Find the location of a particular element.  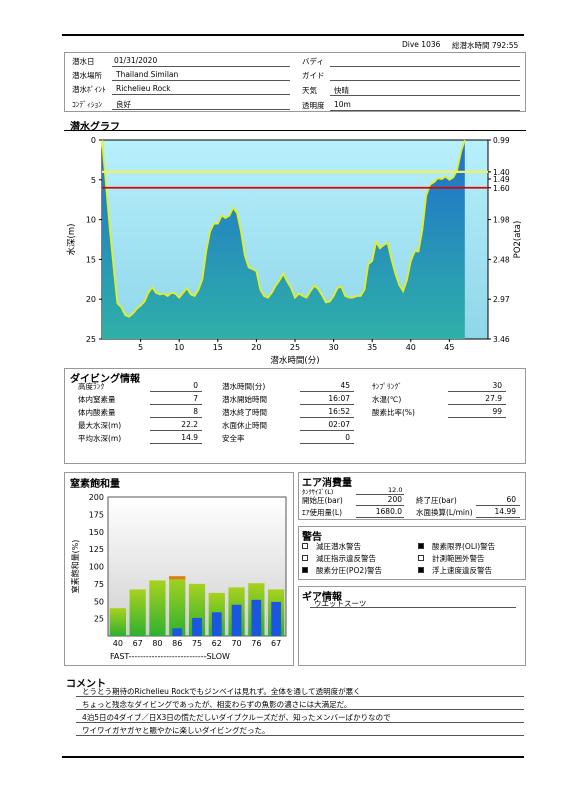

comment-line: ワイワイガヤガヤと賑やかに楽しいダイビングだった。 is located at coordinates (176, 730).